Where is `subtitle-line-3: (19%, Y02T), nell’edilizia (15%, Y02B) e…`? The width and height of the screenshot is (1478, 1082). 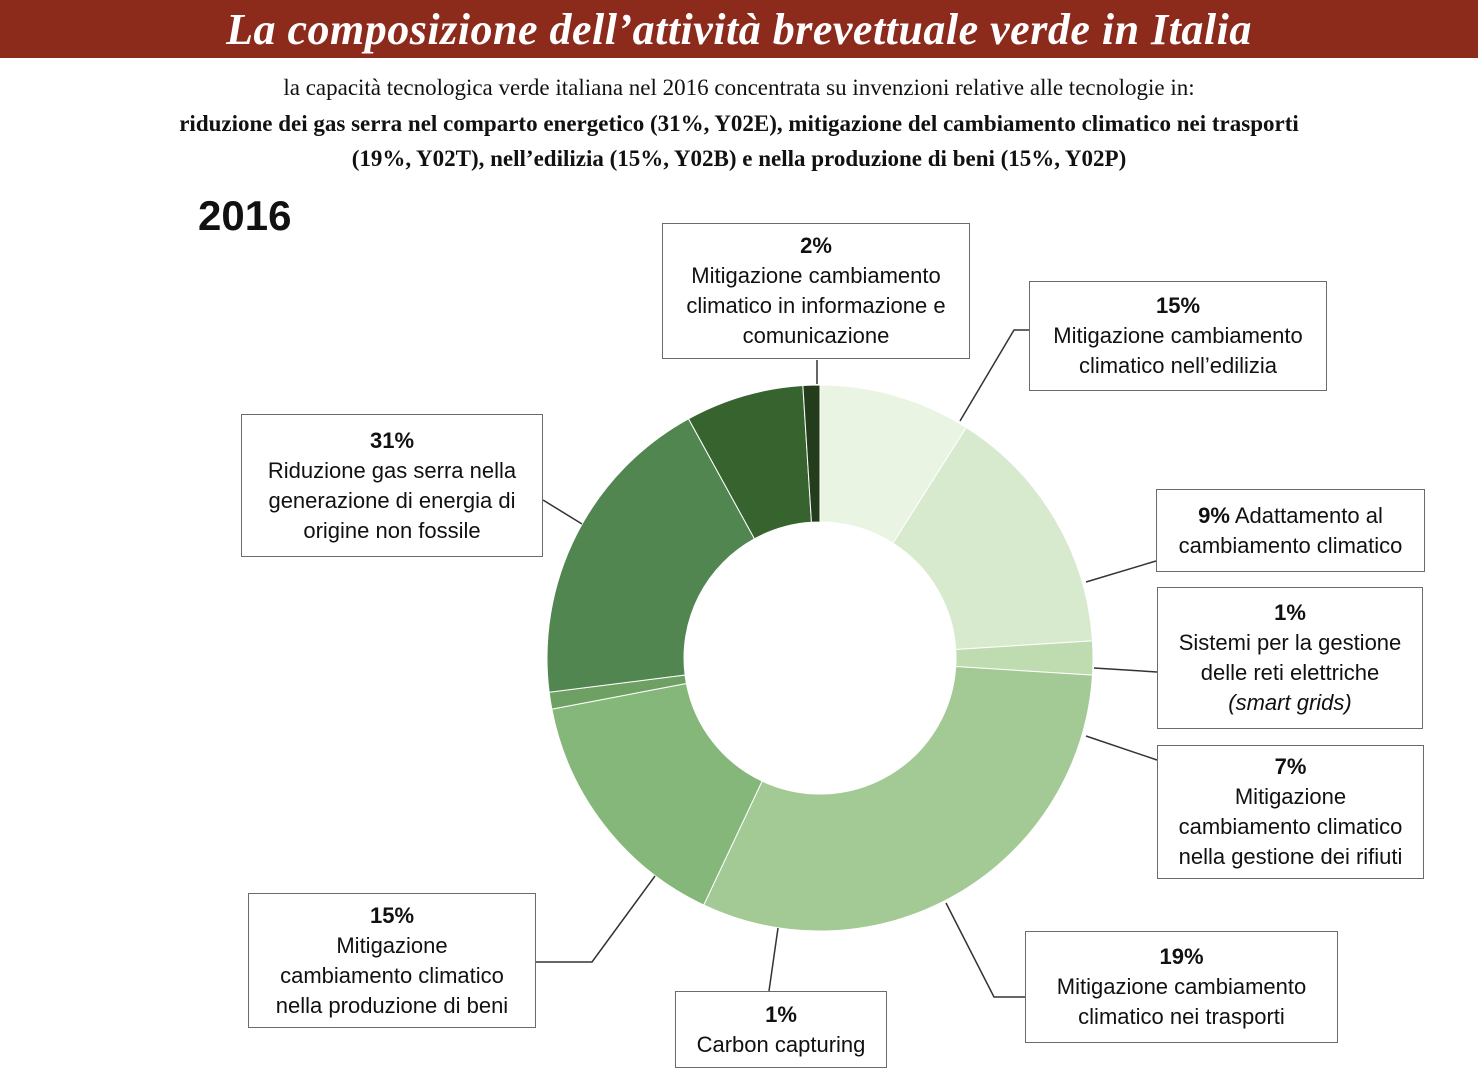
subtitle-line-3: (19%, Y02T), nell’edilizia (15%, Y02B) e… is located at coordinates (739, 158).